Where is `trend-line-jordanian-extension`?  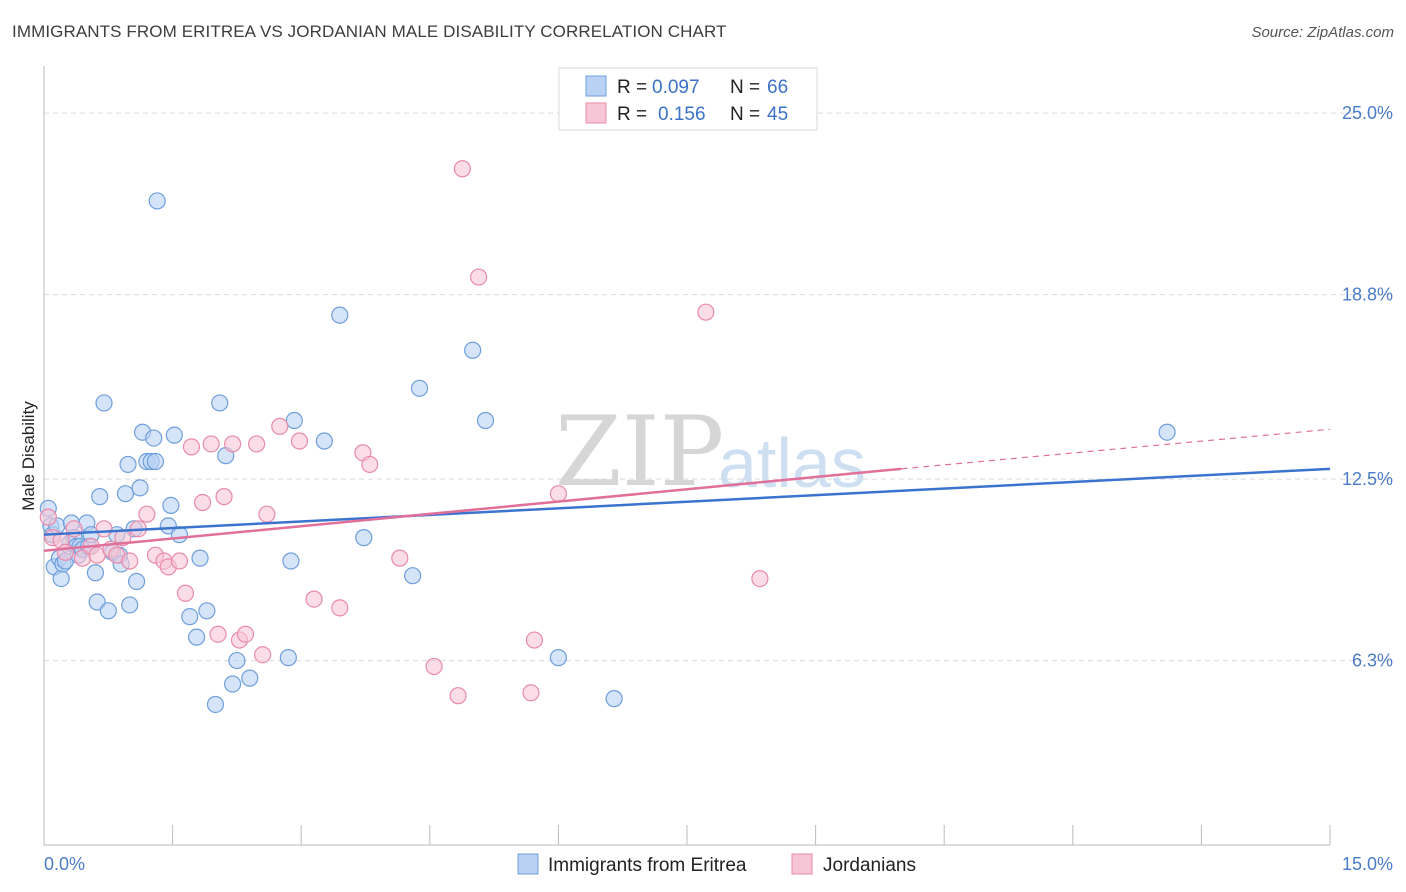 trend-line-jordanian-extension is located at coordinates (1116, 449).